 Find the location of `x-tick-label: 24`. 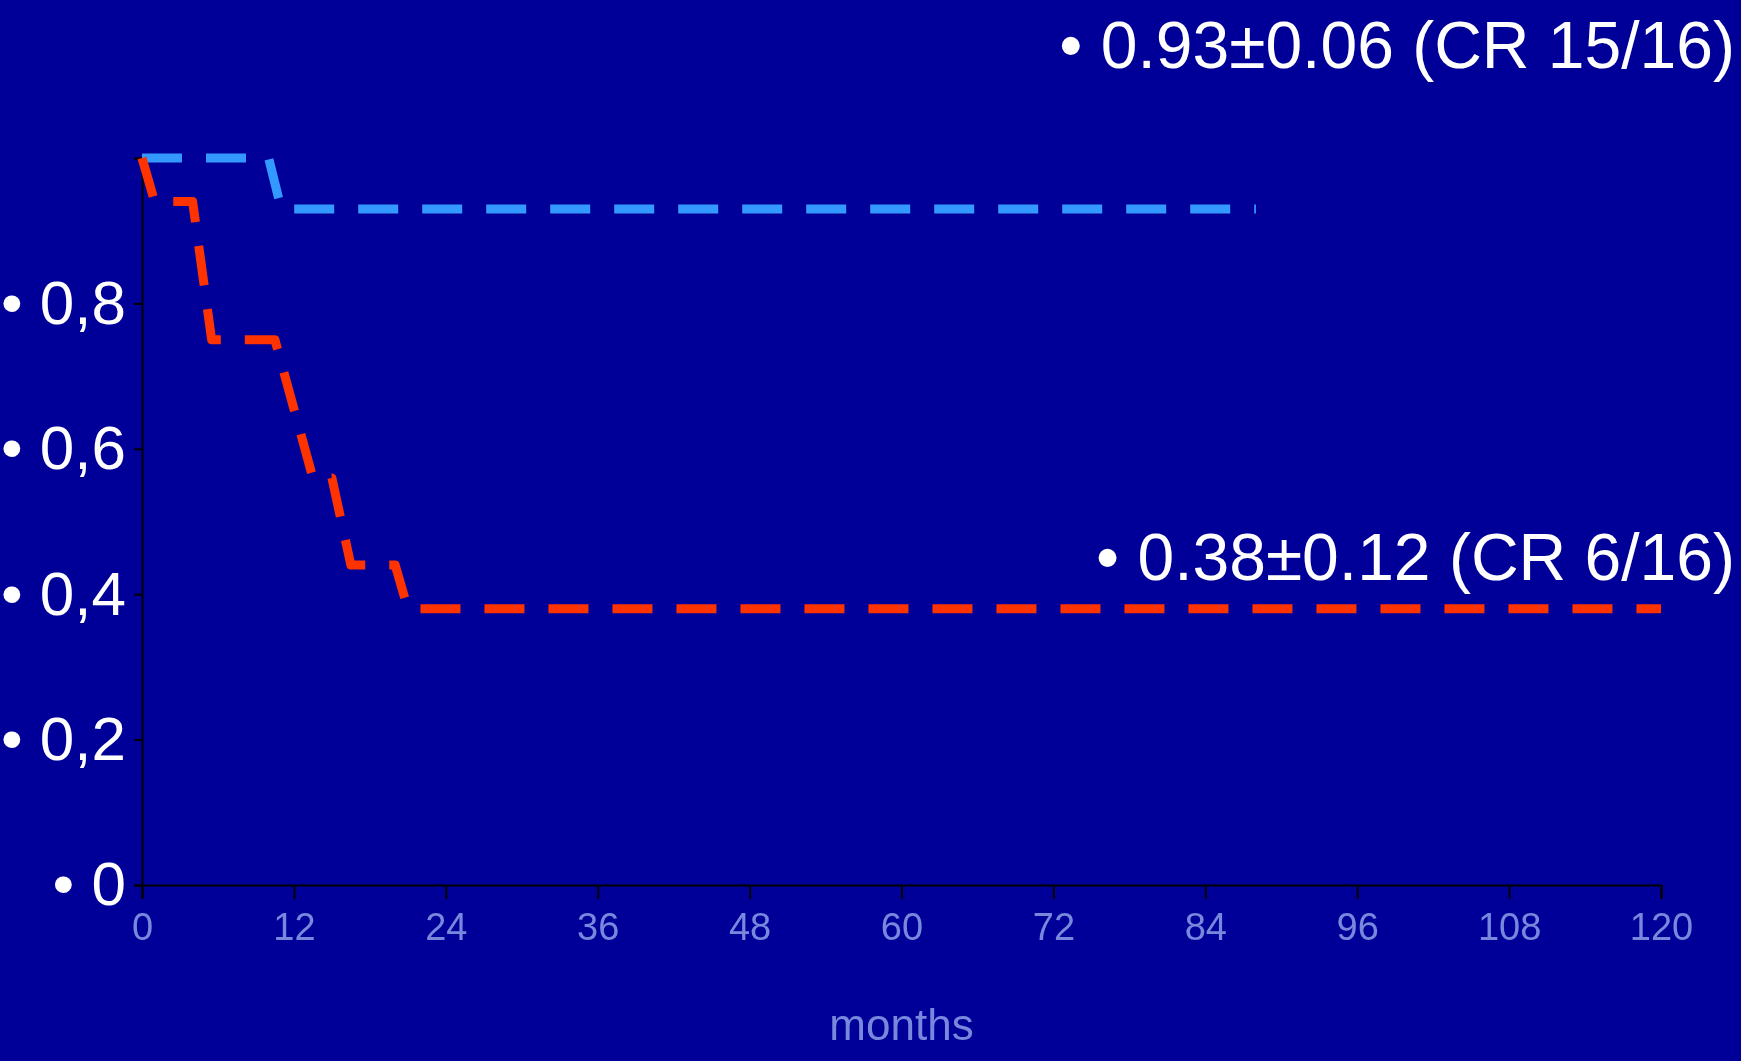

x-tick-label: 24 is located at coordinates (446, 926).